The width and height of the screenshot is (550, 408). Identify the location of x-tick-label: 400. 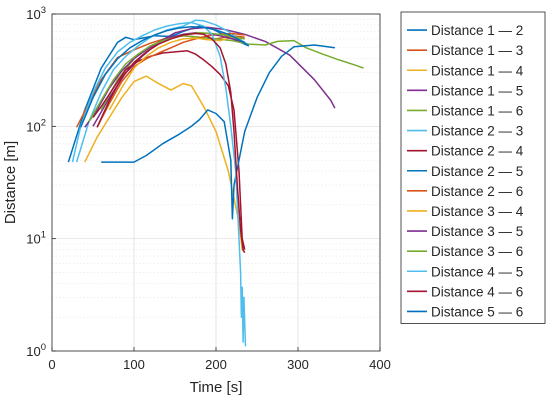
(380, 364).